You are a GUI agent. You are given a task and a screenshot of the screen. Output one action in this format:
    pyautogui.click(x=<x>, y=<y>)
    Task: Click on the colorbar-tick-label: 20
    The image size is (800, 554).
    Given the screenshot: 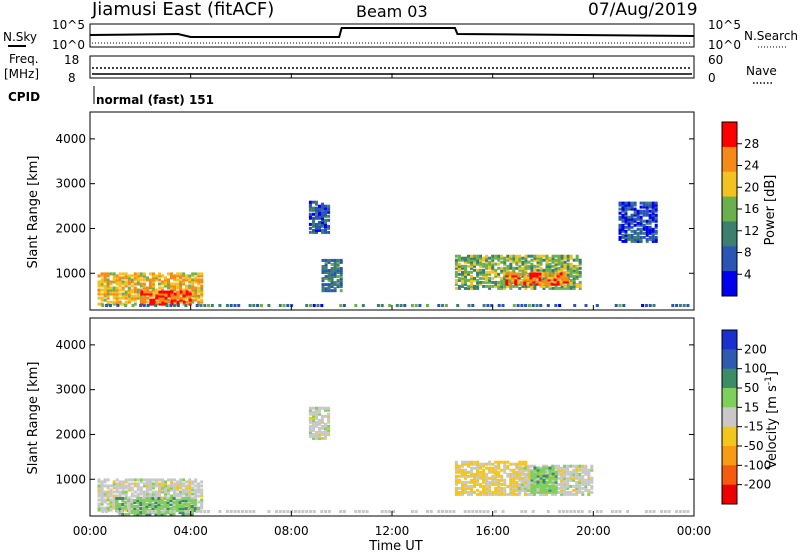 What is the action you would take?
    pyautogui.click(x=751, y=187)
    